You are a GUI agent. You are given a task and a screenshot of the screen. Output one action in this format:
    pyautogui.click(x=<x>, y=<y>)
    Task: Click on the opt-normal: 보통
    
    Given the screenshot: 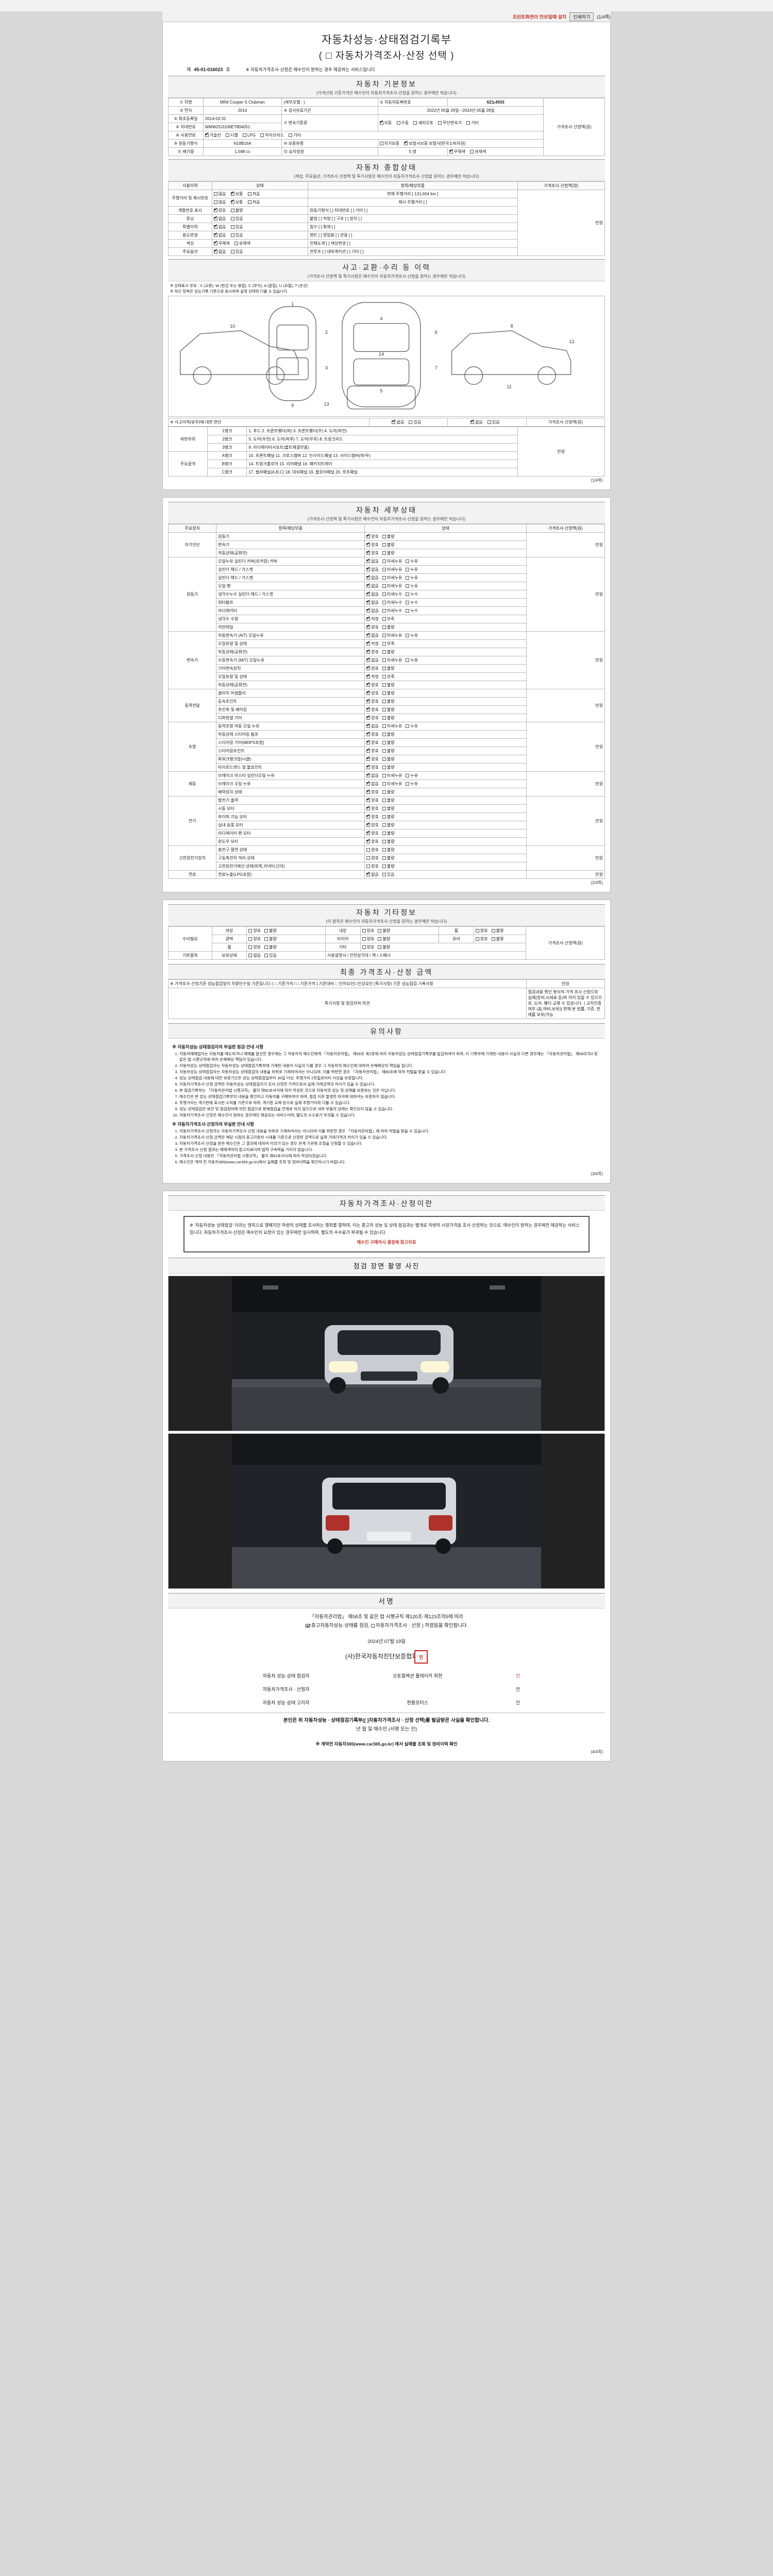 What is the action you would take?
    pyautogui.click(x=236, y=193)
    